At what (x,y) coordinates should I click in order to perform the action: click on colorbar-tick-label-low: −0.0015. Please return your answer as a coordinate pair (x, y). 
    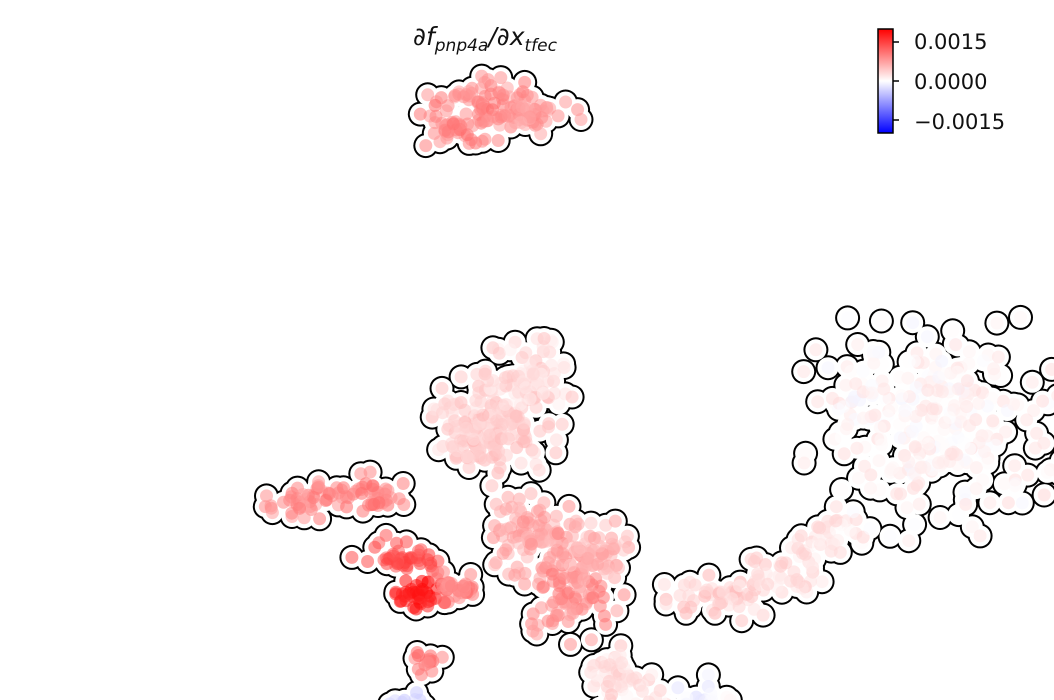
    Looking at the image, I should click on (960, 122).